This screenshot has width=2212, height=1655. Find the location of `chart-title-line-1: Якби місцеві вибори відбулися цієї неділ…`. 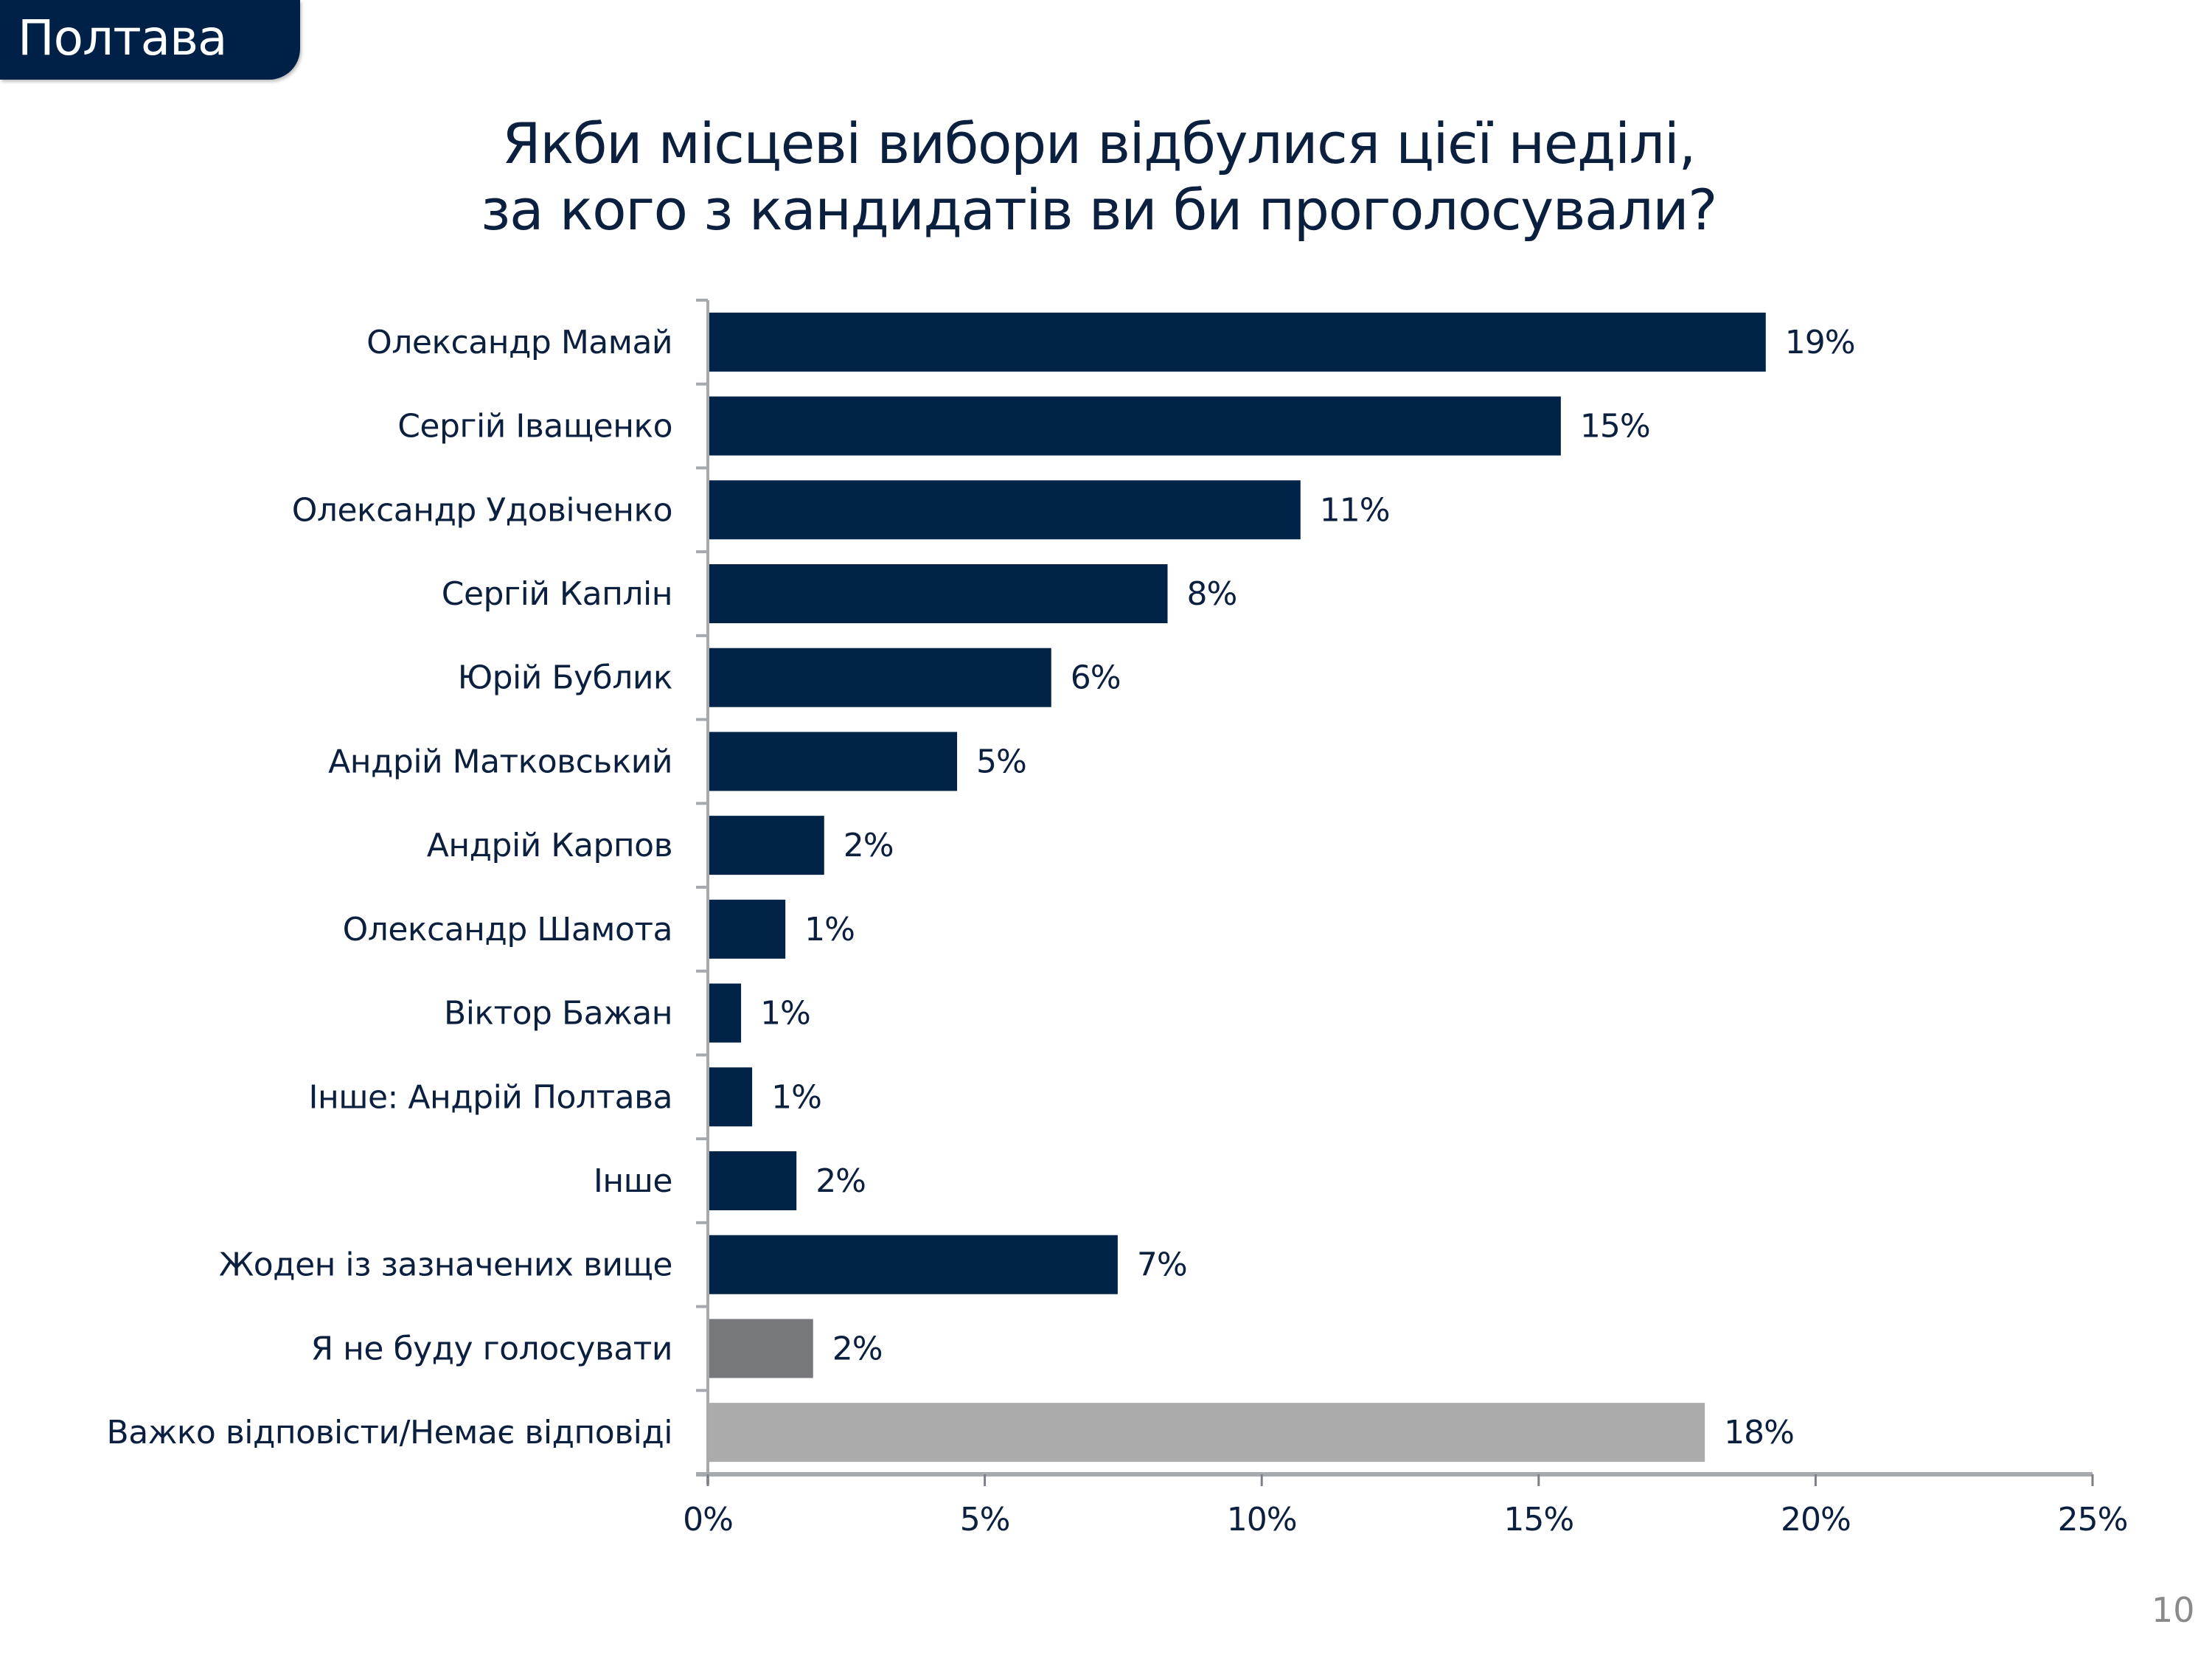

chart-title-line-1: Якби місцеві вибори відбулися цієї неділ… is located at coordinates (1099, 143).